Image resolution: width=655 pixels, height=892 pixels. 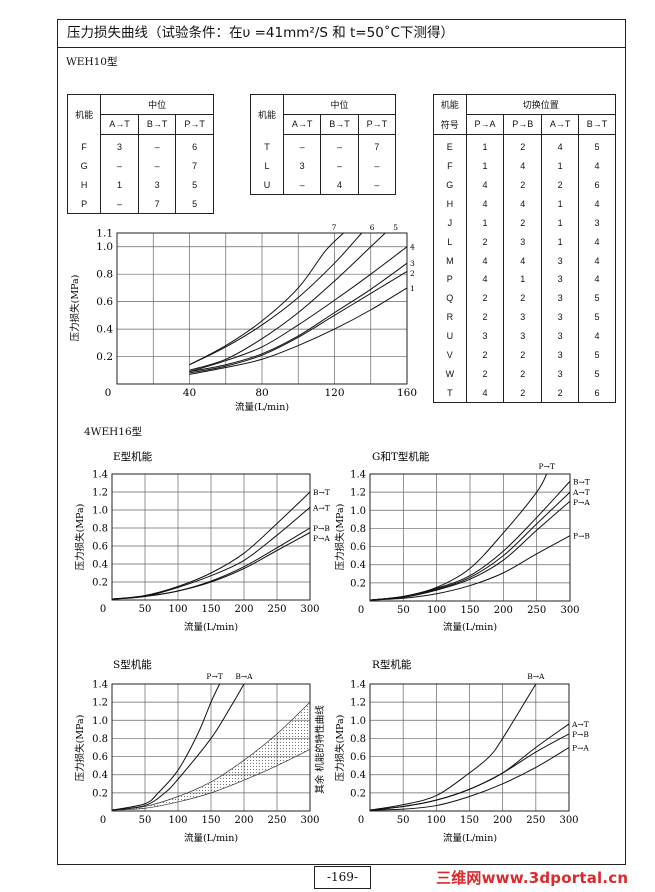 I want to click on chart-title: E型机能, so click(x=133, y=456).